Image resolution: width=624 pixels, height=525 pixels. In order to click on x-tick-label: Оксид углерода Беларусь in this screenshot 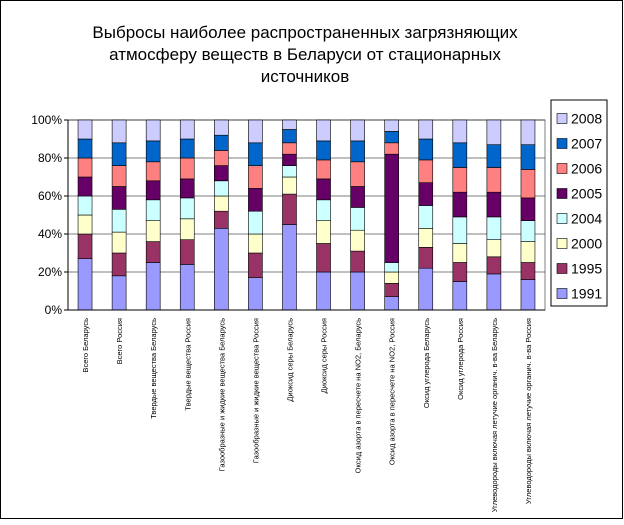, I will do `click(426, 363)`.